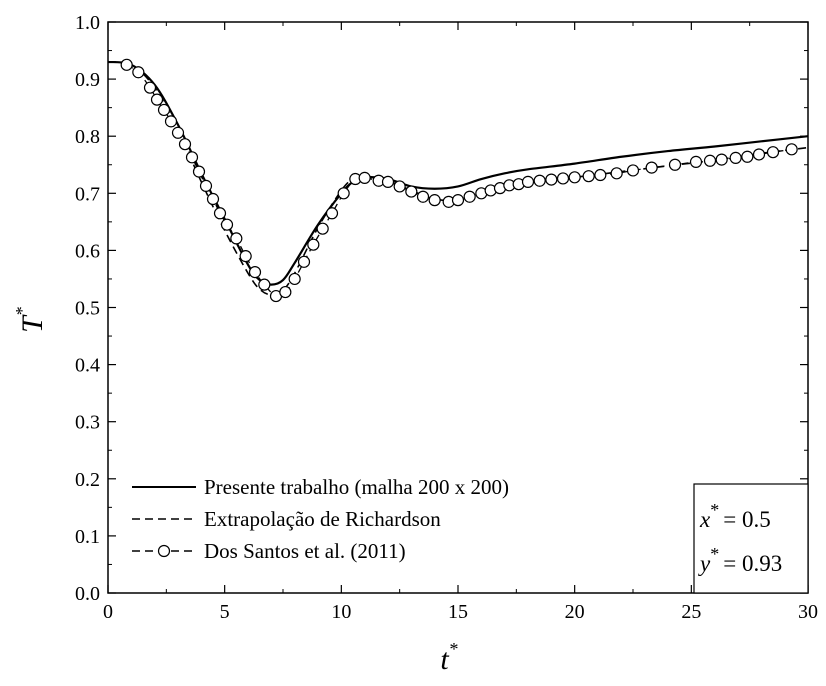  I want to click on x-tick-label: 0, so click(108, 612).